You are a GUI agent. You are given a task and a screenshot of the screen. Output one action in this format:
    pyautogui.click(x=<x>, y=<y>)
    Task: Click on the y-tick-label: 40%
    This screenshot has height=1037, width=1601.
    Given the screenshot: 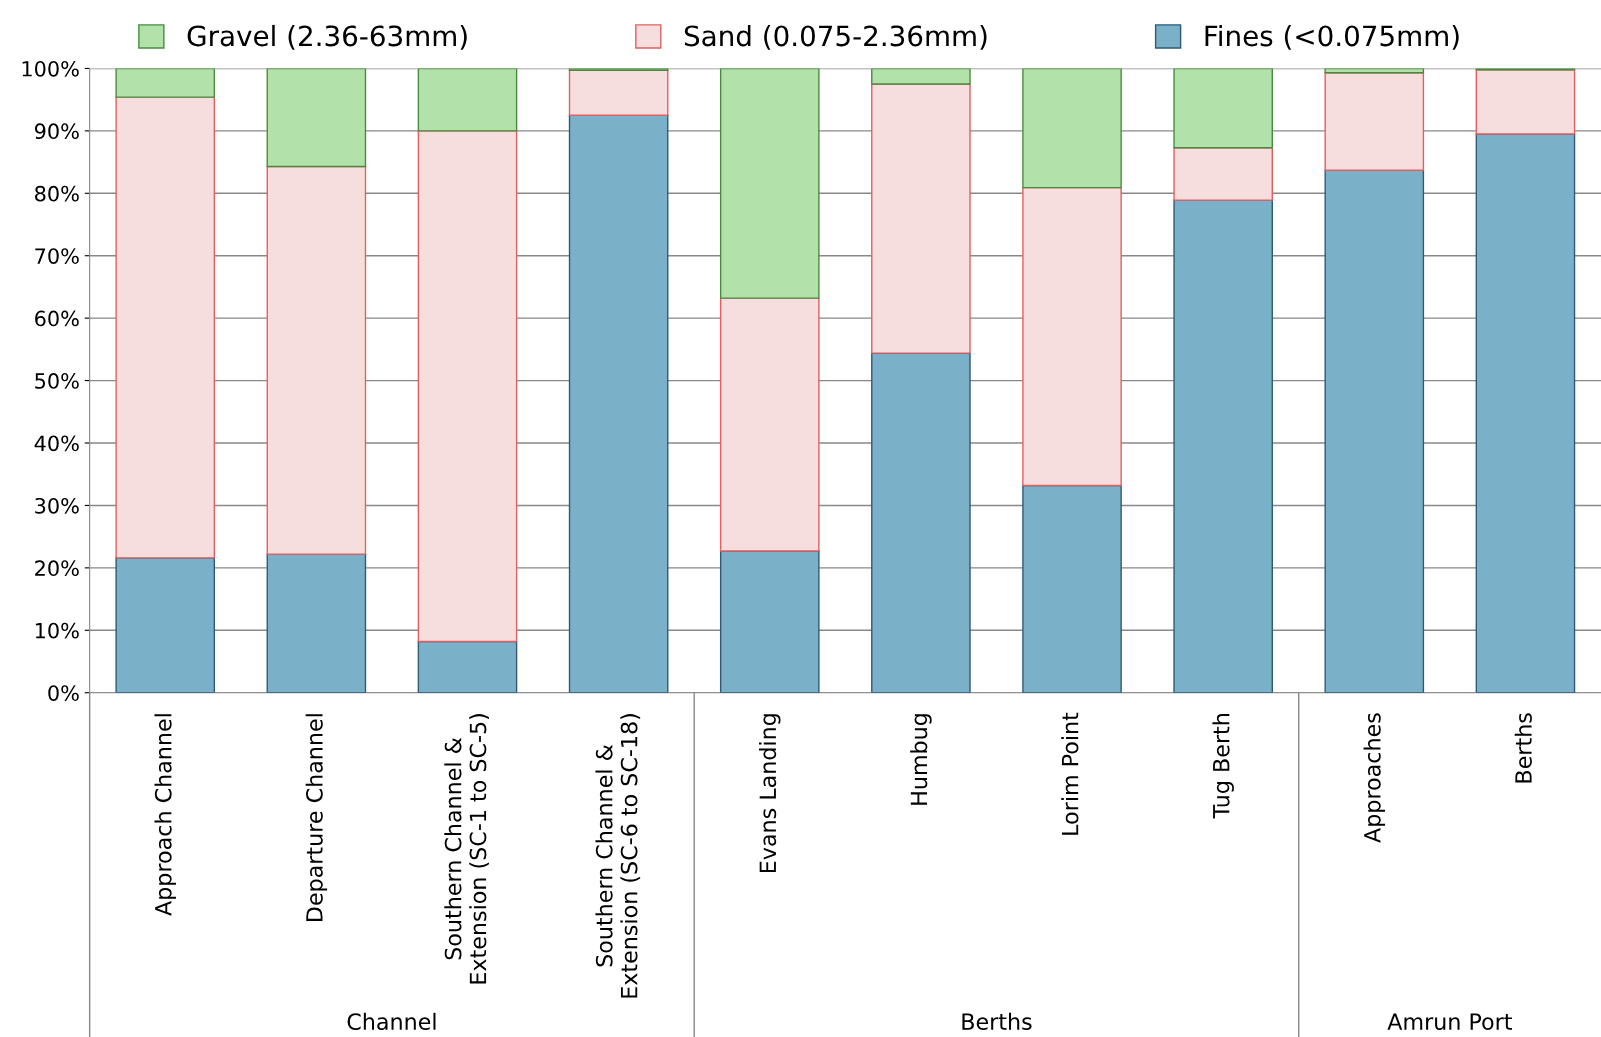 What is the action you would take?
    pyautogui.click(x=56, y=443)
    